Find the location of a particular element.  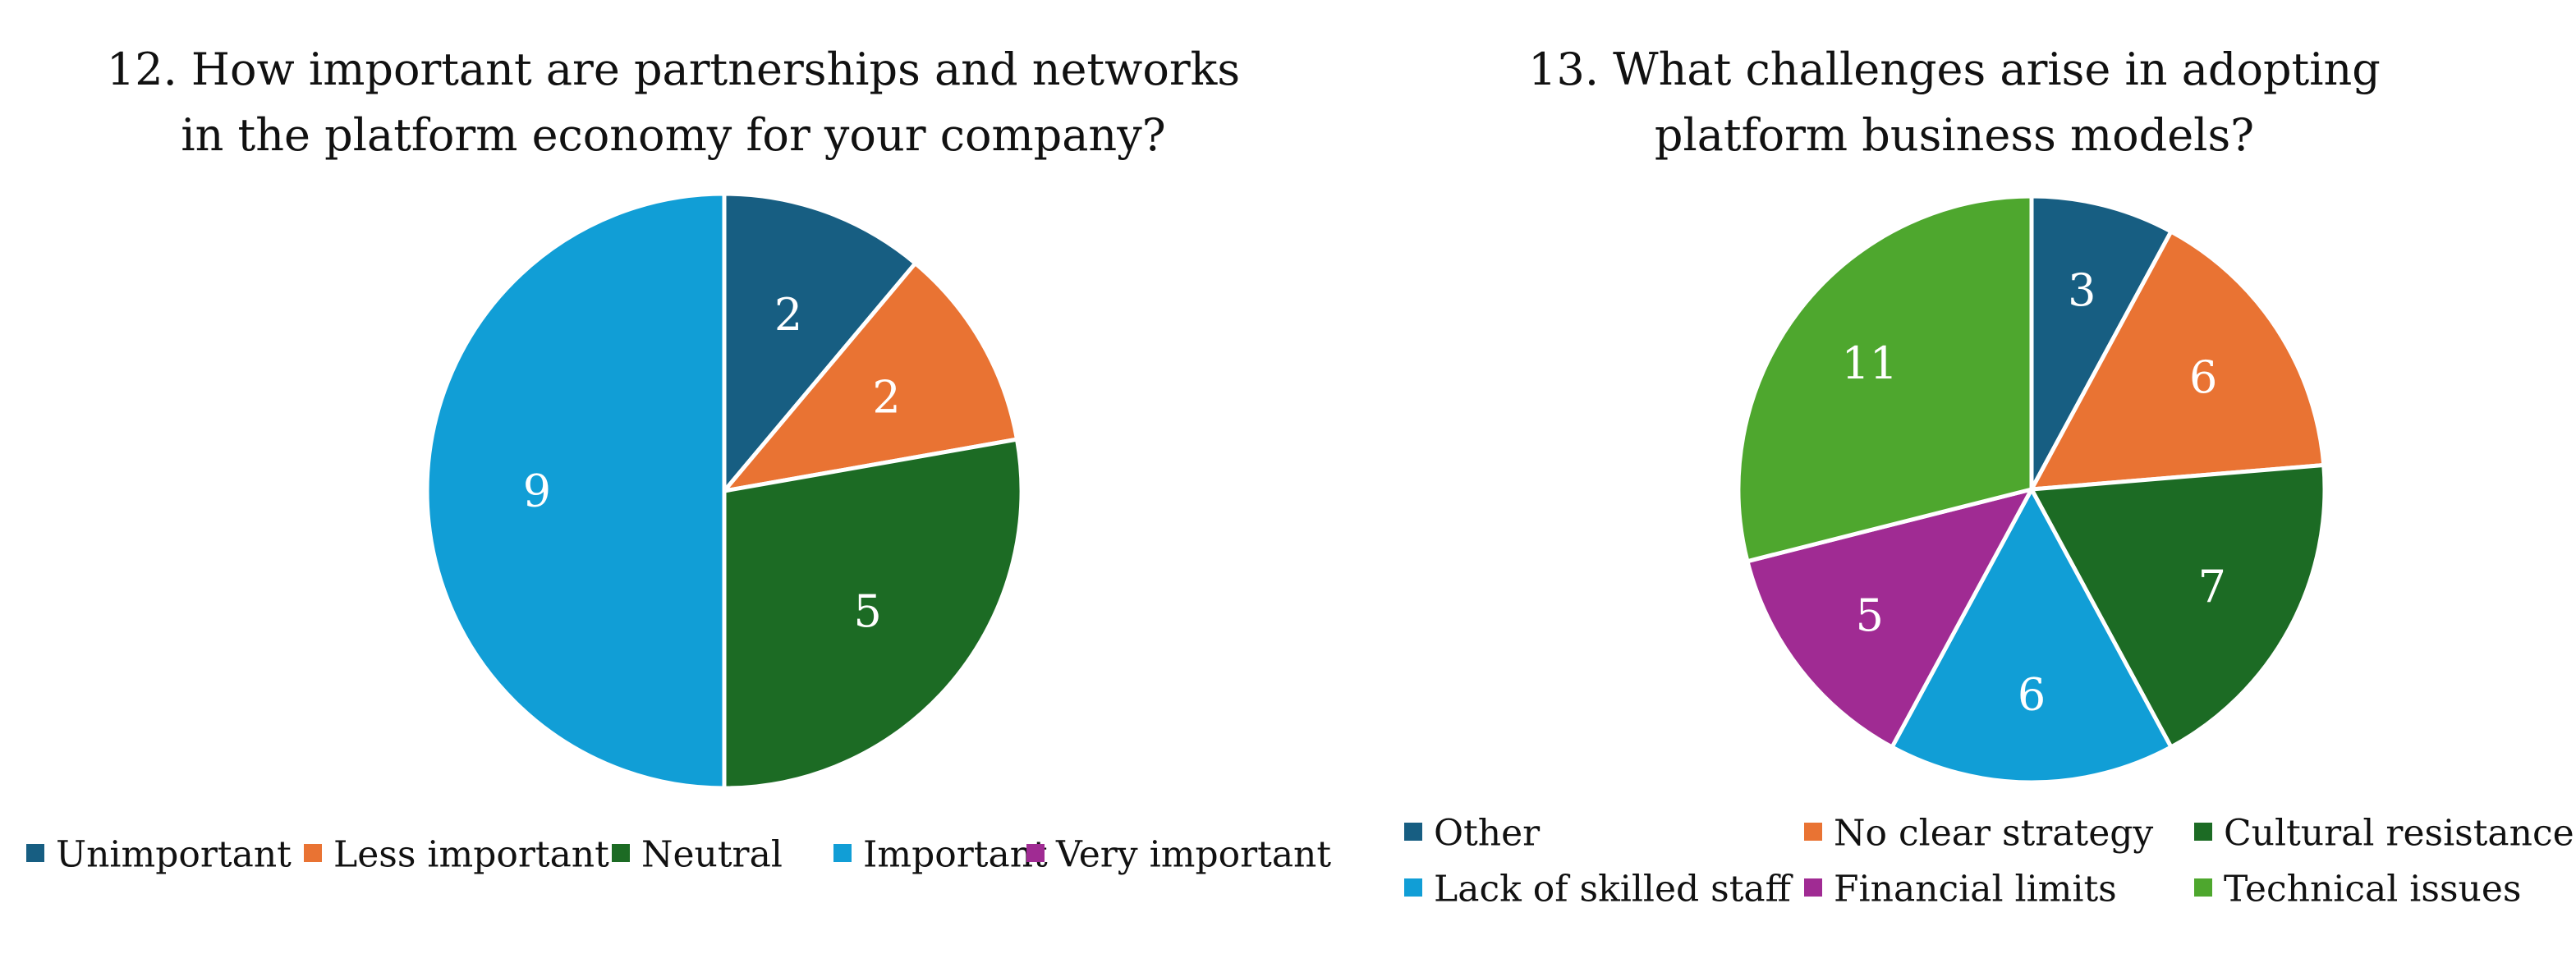

pie-slice-unimportant is located at coordinates (820, 342).